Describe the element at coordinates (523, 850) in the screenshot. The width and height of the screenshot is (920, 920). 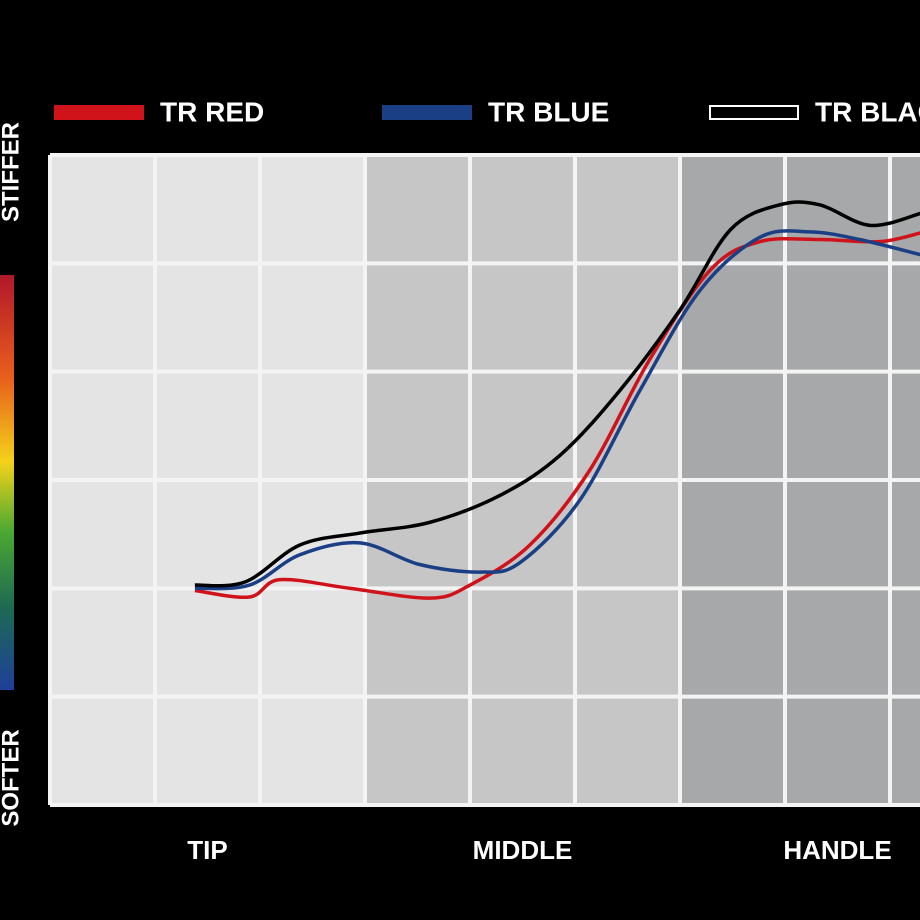
I see `x-category-label: MIDDLE` at that location.